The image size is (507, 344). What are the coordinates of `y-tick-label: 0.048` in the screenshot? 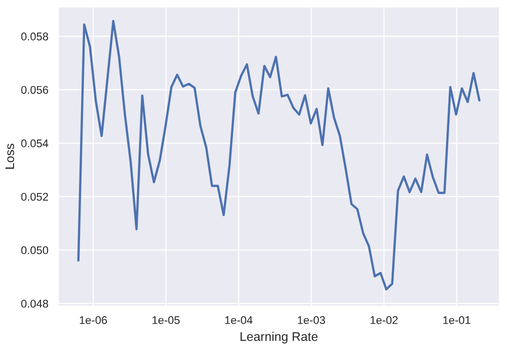 It's located at (34, 304).